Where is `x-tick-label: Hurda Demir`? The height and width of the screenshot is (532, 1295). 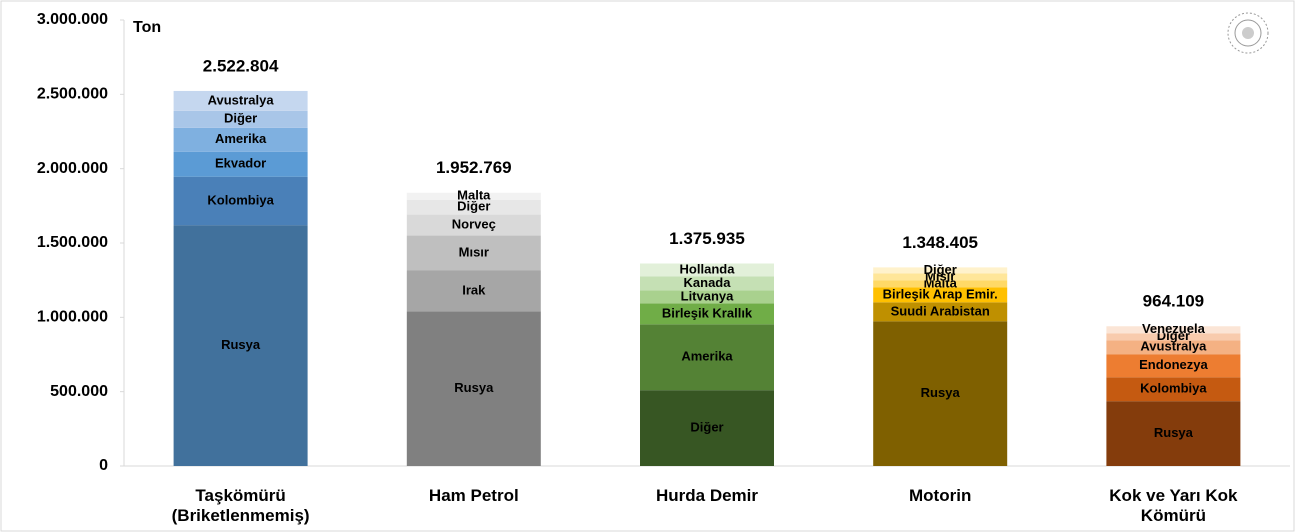
x-tick-label: Hurda Demir is located at coordinates (707, 495).